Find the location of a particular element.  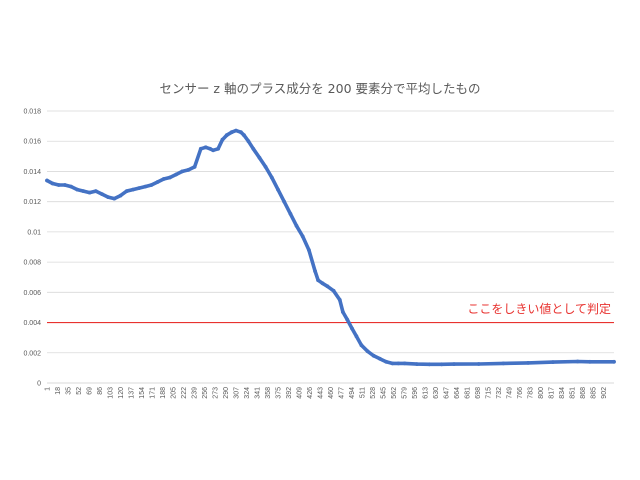

x-tick-label: 103 is located at coordinates (111, 393).